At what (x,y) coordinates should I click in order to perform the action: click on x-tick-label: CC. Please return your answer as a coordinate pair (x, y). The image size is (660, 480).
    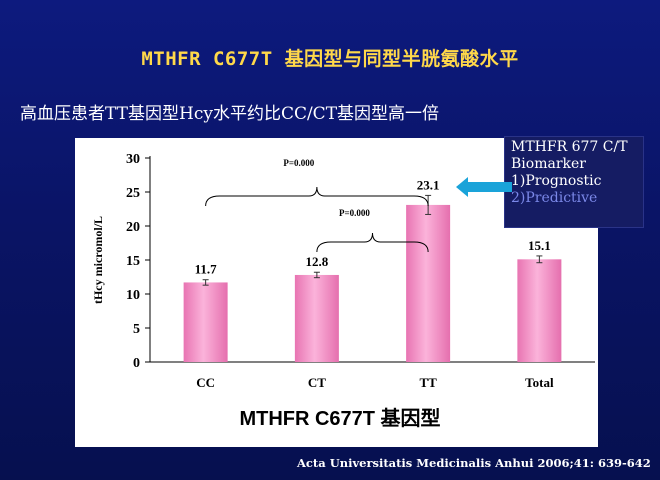
    Looking at the image, I should click on (205, 382).